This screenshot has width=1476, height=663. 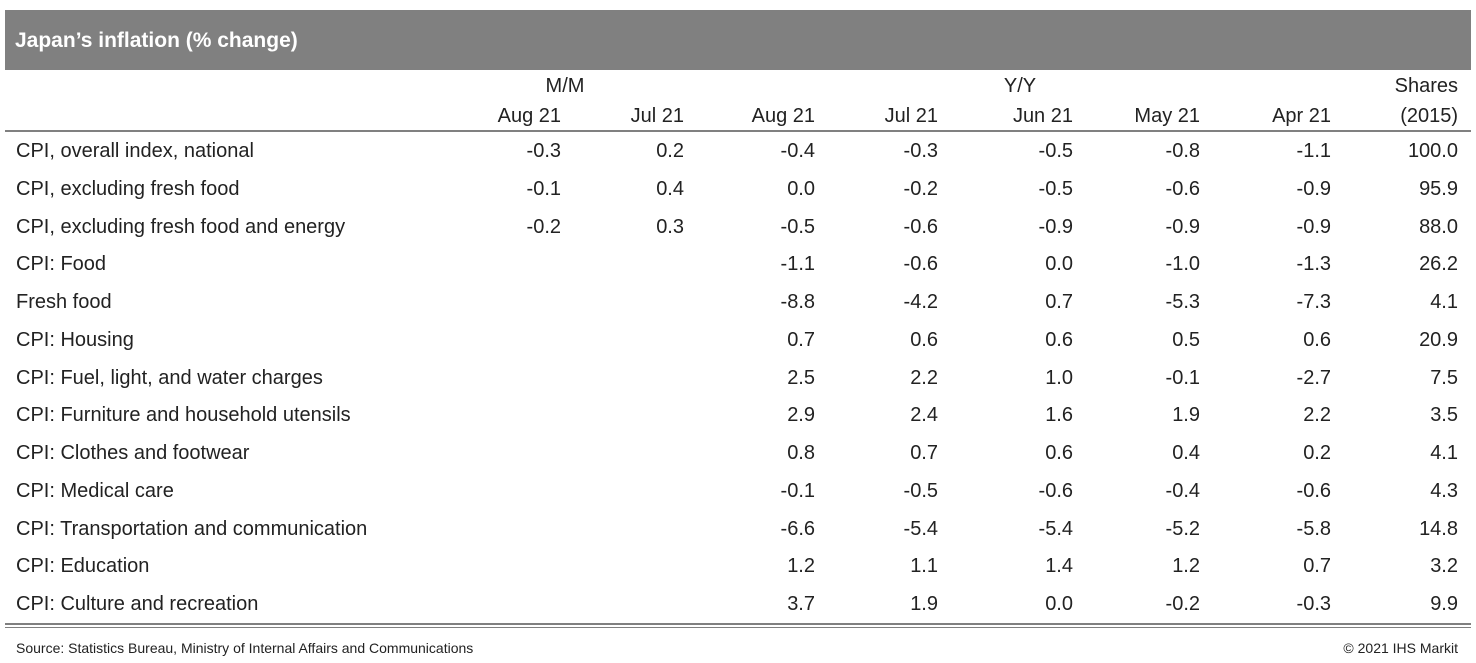 I want to click on cell: 100.0, so click(x=1432, y=151).